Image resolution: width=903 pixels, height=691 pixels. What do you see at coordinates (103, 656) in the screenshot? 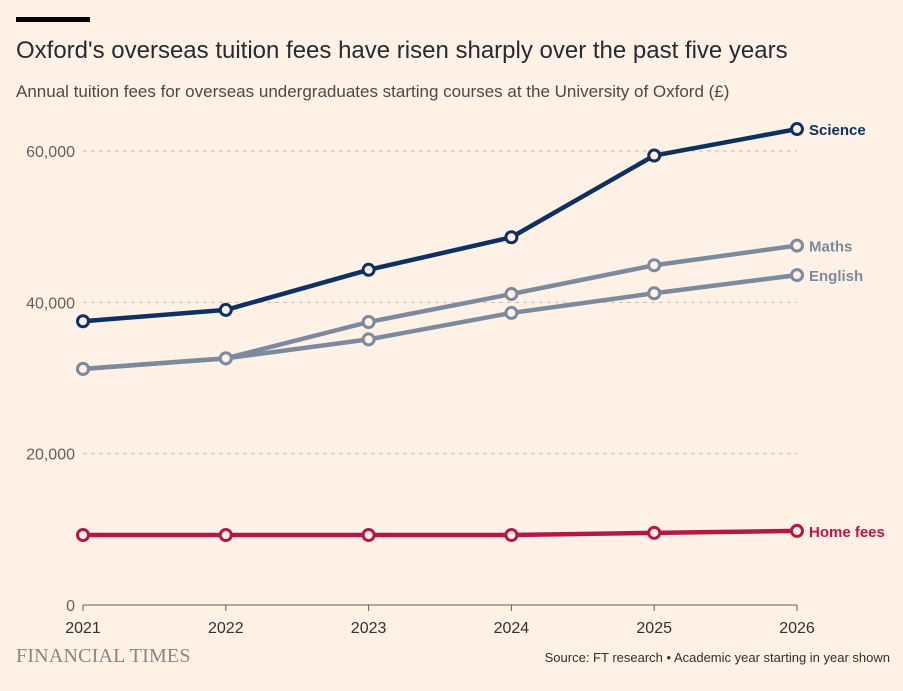
I see `ft-brand-logo: FINANCIAL TIMES` at bounding box center [103, 656].